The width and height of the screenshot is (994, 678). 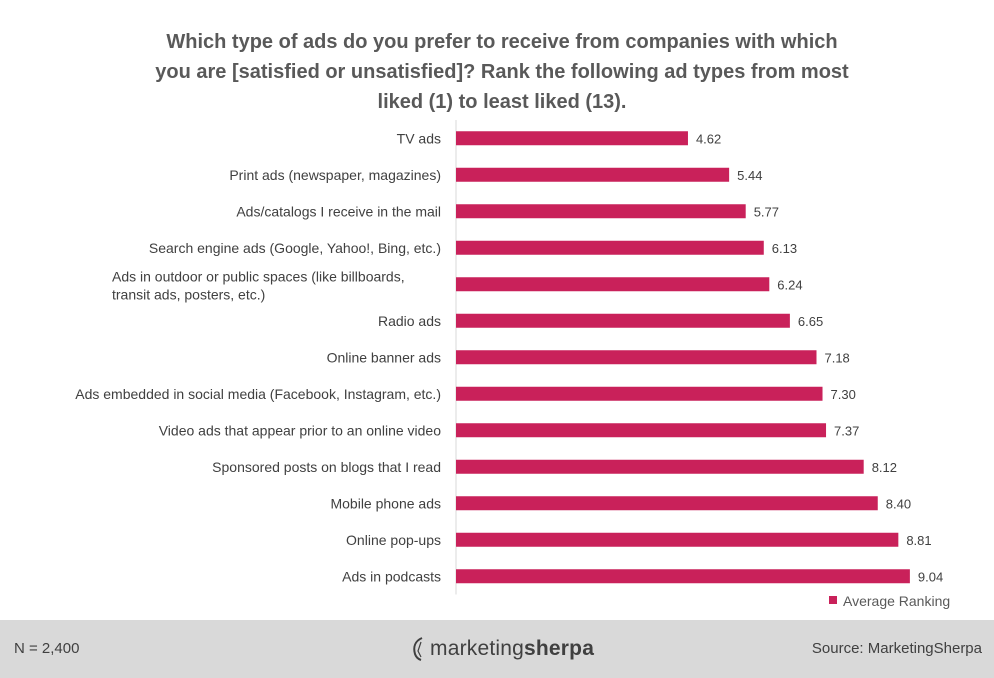 I want to click on logo-text-bold: sherpa, so click(x=559, y=648).